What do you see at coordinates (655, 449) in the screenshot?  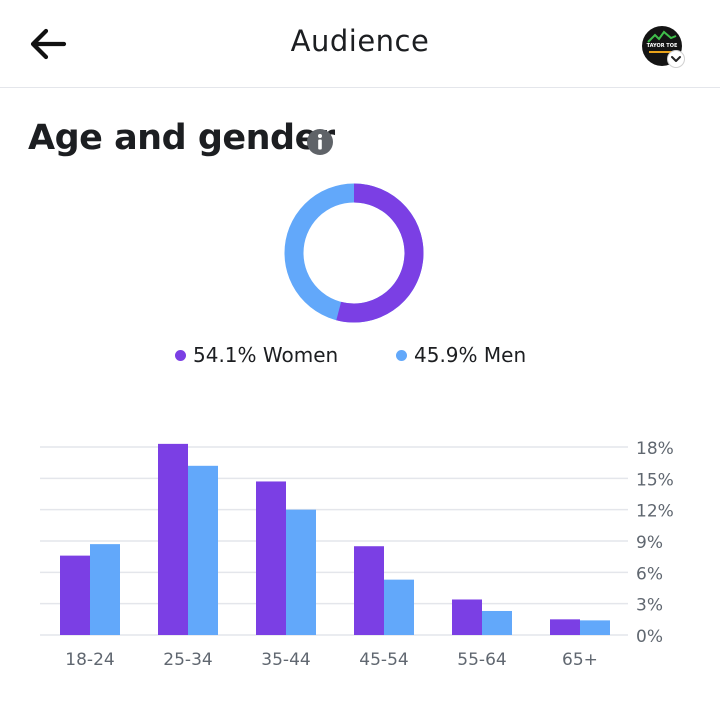 I see `y-tick-label: 18%` at bounding box center [655, 449].